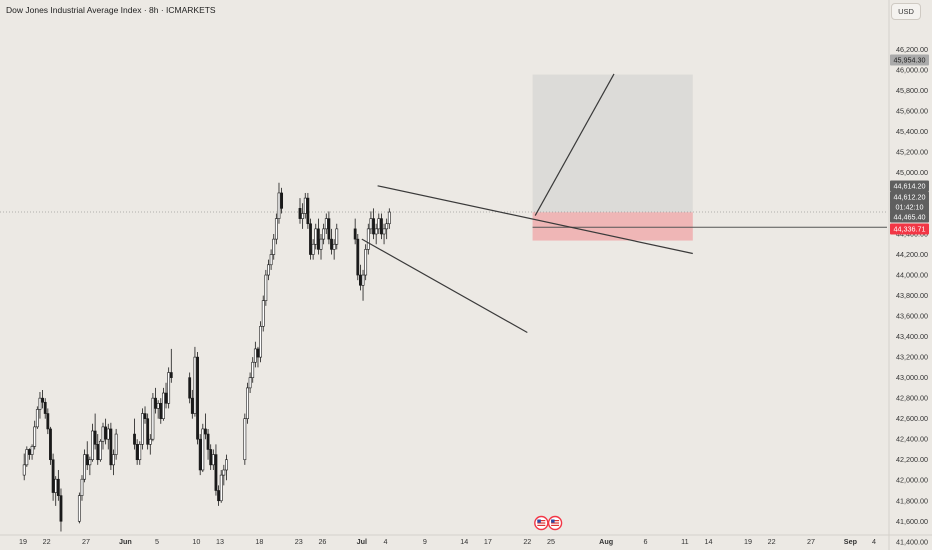 The height and width of the screenshot is (550, 932). Describe the element at coordinates (912, 500) in the screenshot. I see `y-tick-label: 41,800.00` at that location.